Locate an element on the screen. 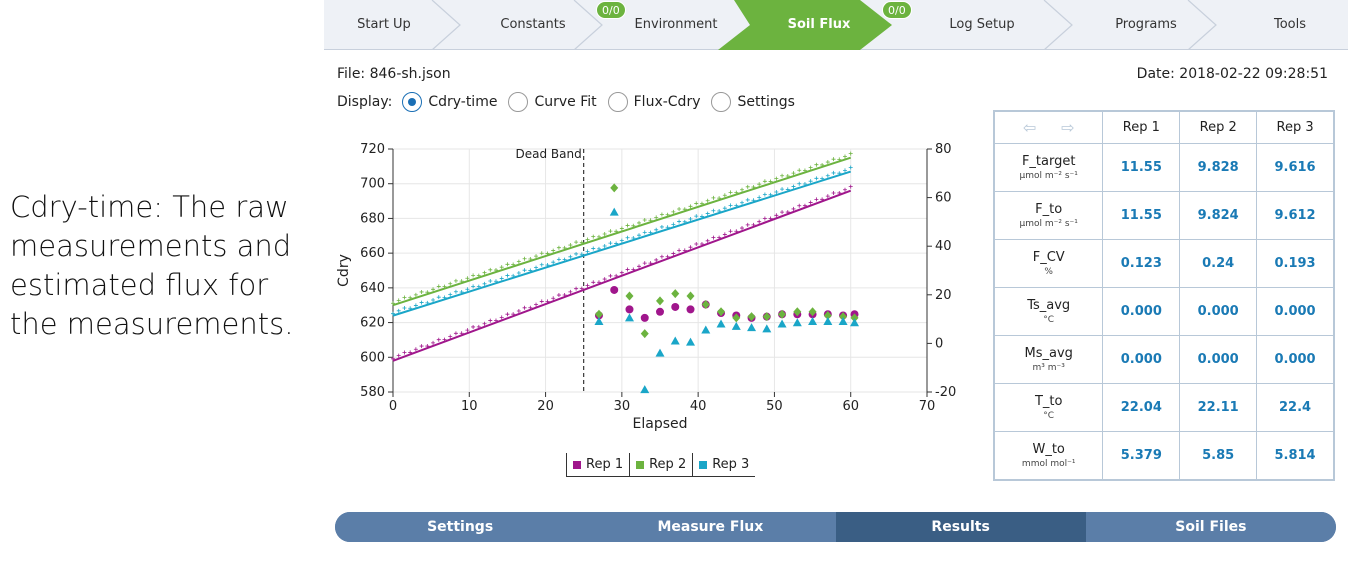  tab-environment: Environment is located at coordinates (676, 24).